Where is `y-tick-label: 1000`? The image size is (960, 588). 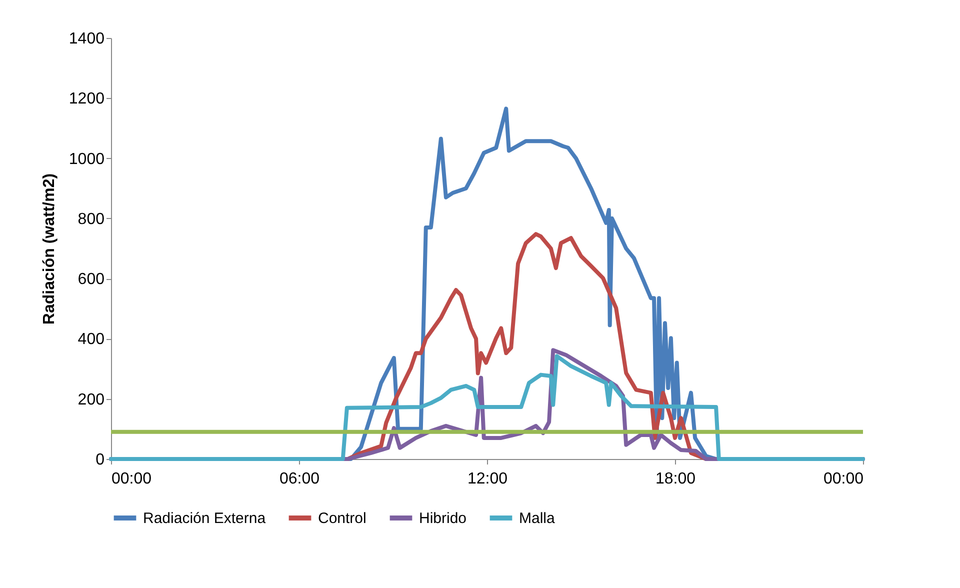 y-tick-label: 1000 is located at coordinates (86, 159).